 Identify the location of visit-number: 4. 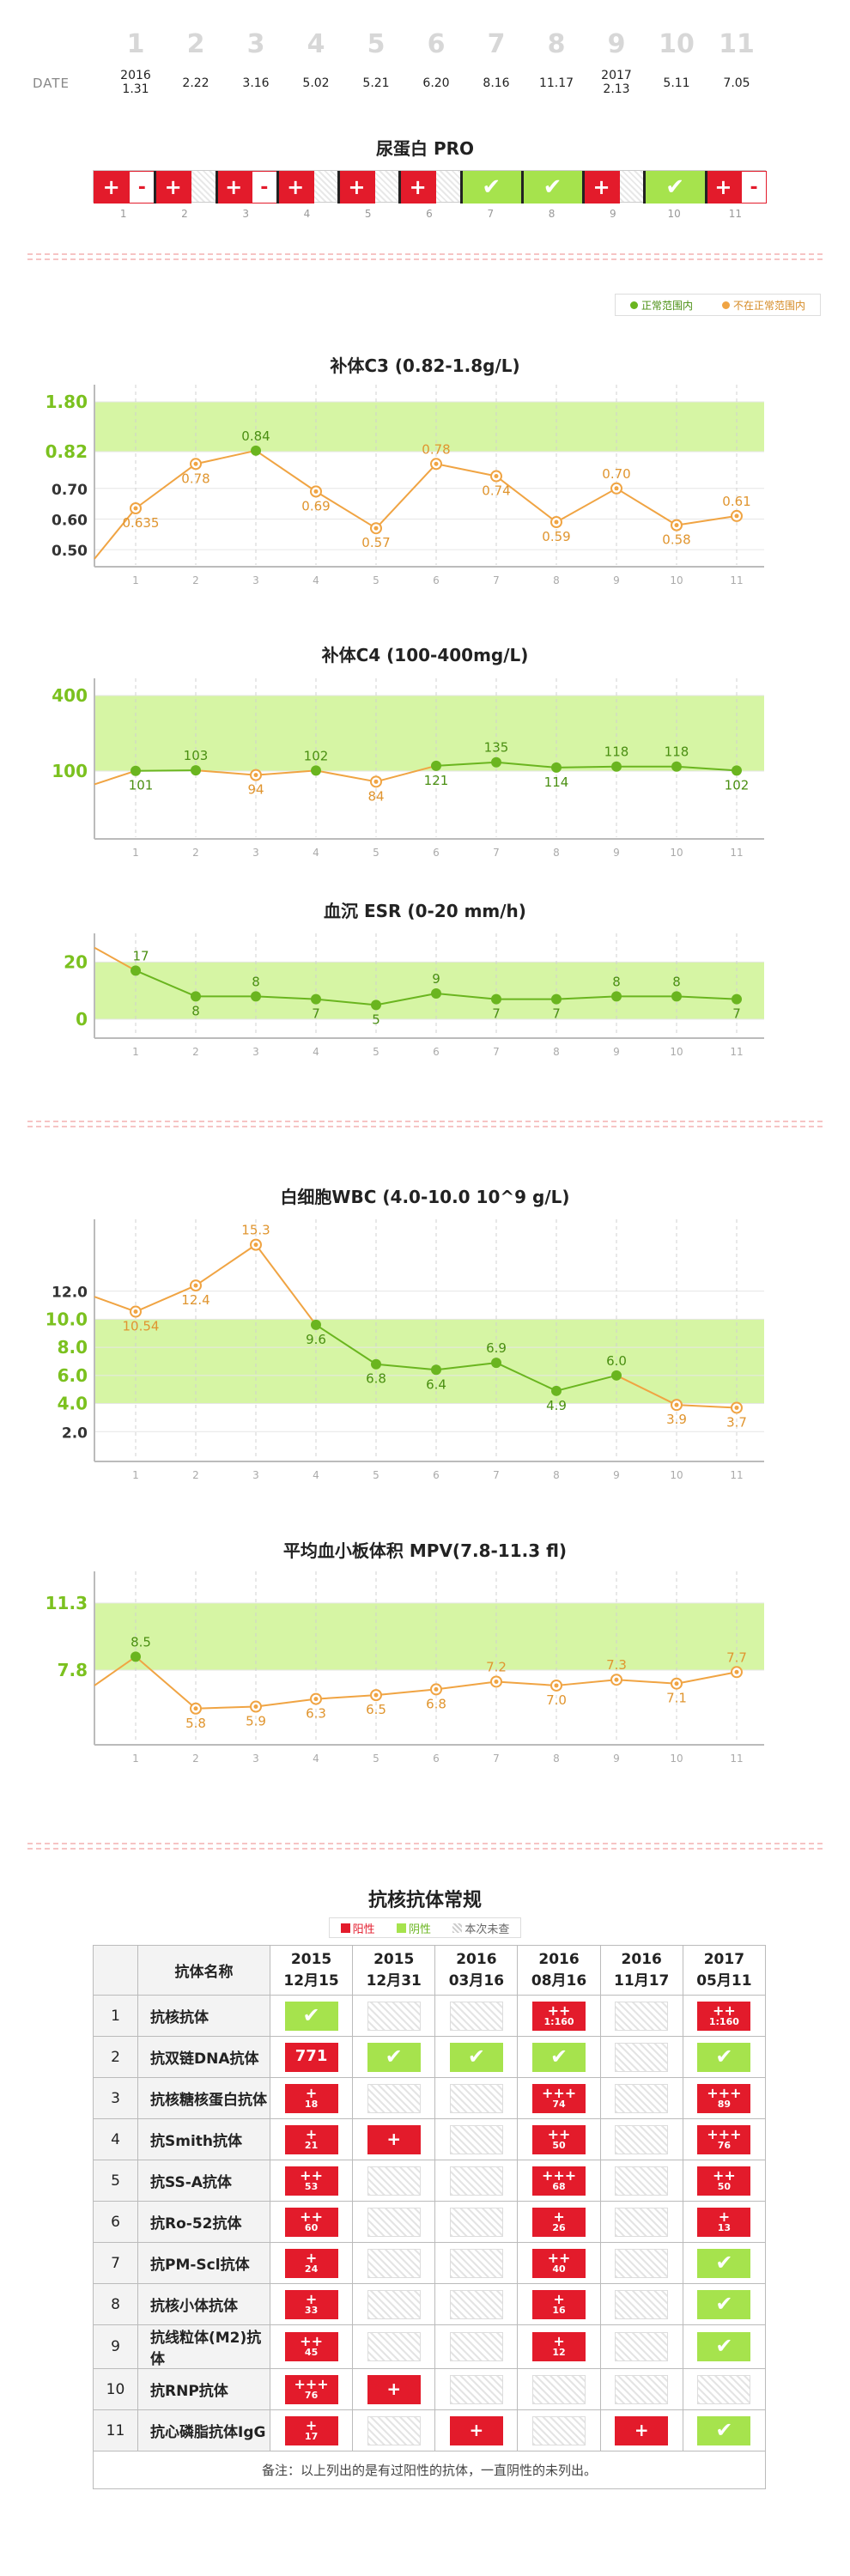
(316, 44).